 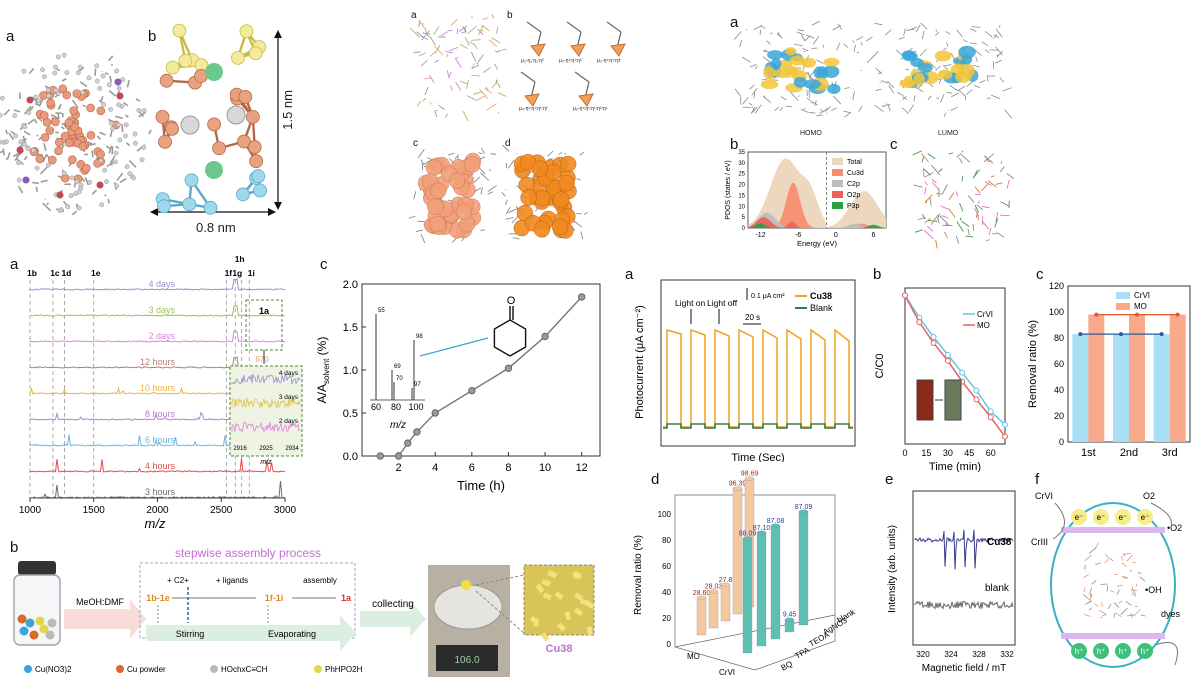 I want to click on collecting-label: collecting, so click(x=393, y=604).